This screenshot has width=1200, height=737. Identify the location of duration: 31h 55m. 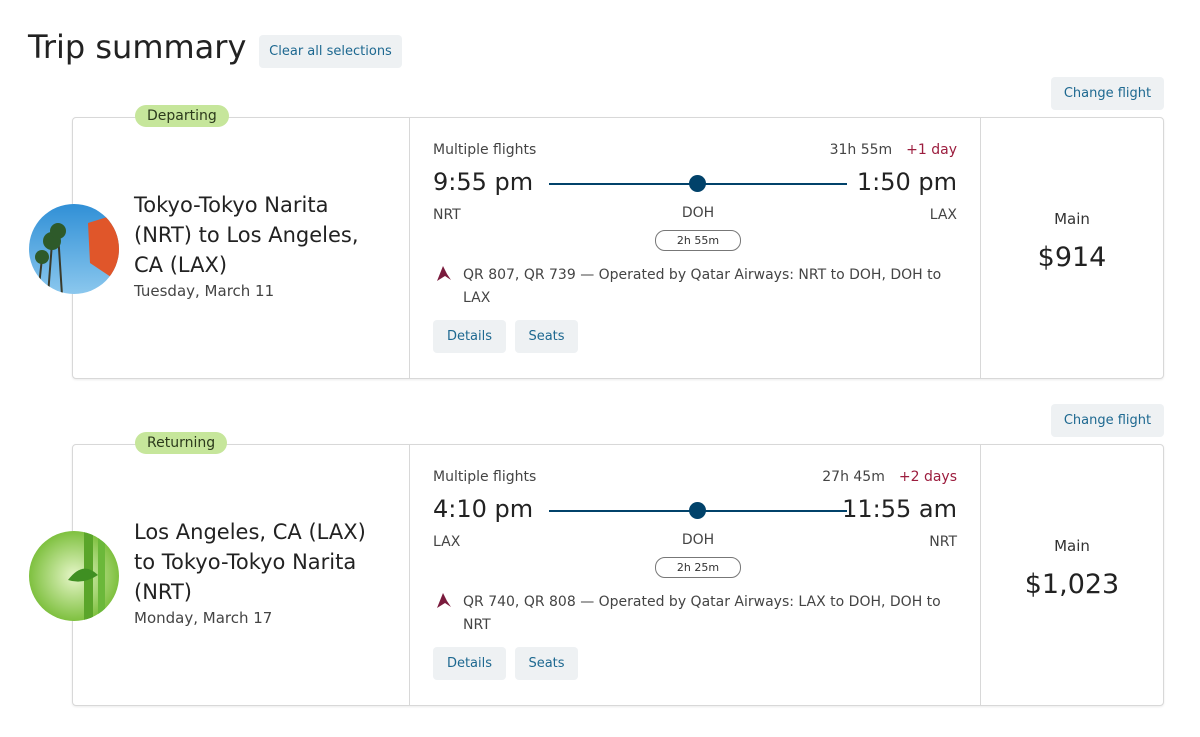
(861, 150).